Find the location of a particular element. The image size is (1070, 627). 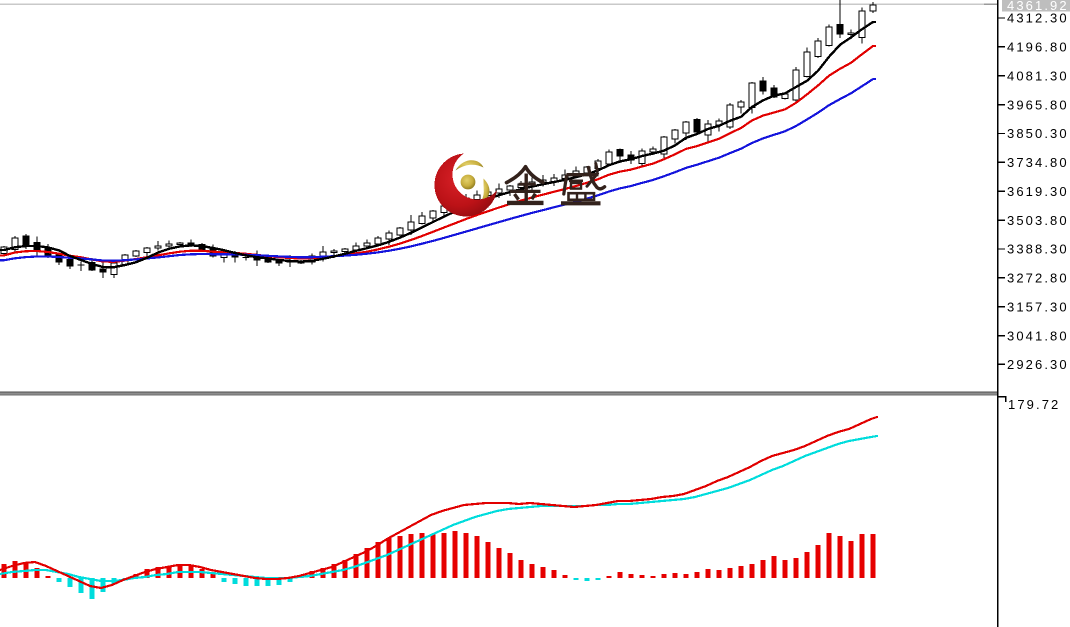

svg-text: 3388.30 is located at coordinates (1038, 249).